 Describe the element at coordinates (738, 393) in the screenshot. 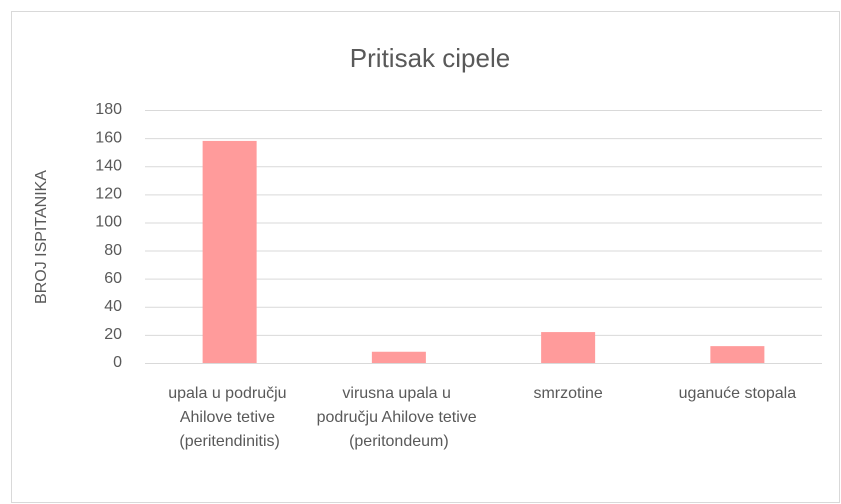

I see `x-tick-label: uganuće stopala` at that location.